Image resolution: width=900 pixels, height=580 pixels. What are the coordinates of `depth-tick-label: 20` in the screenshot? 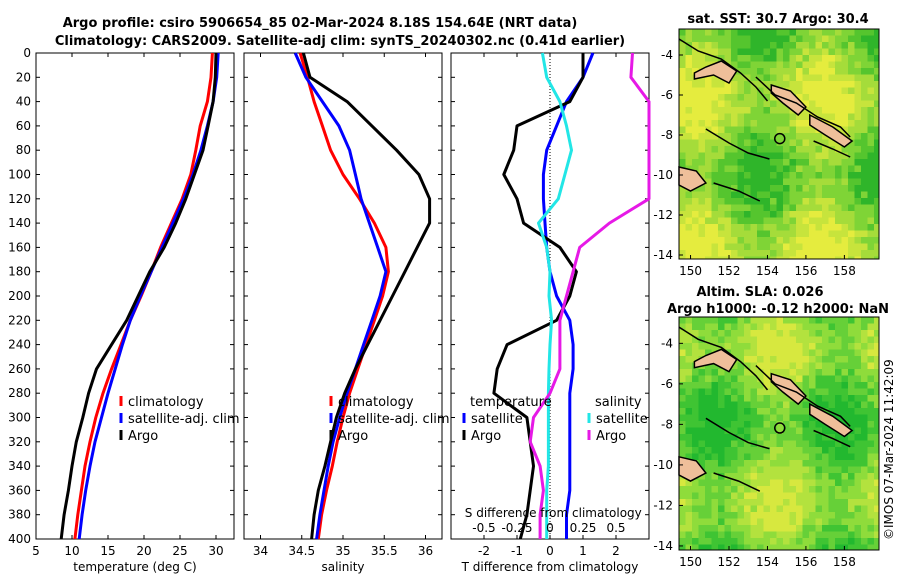 It's located at (23, 77).